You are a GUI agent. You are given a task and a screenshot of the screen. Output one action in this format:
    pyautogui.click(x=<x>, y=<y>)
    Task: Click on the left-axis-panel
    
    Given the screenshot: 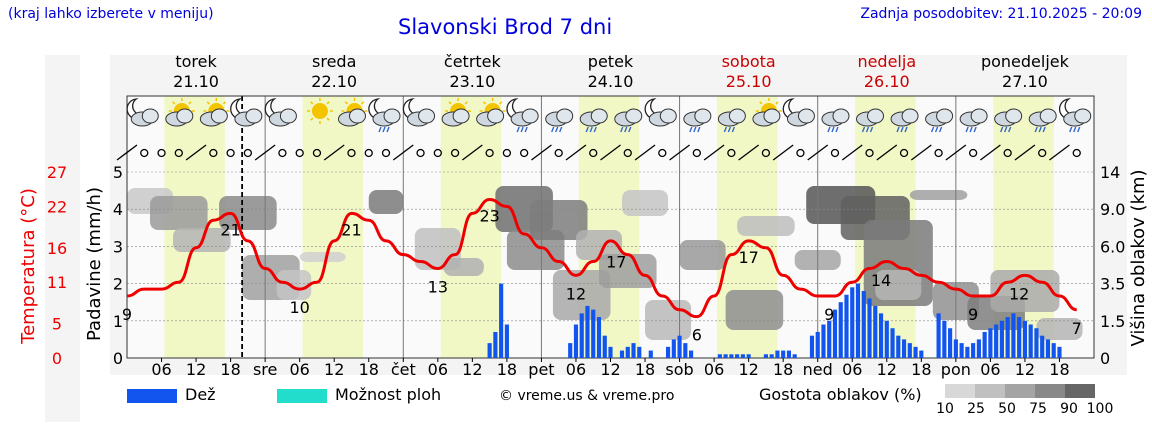 What is the action you would take?
    pyautogui.click(x=62, y=238)
    